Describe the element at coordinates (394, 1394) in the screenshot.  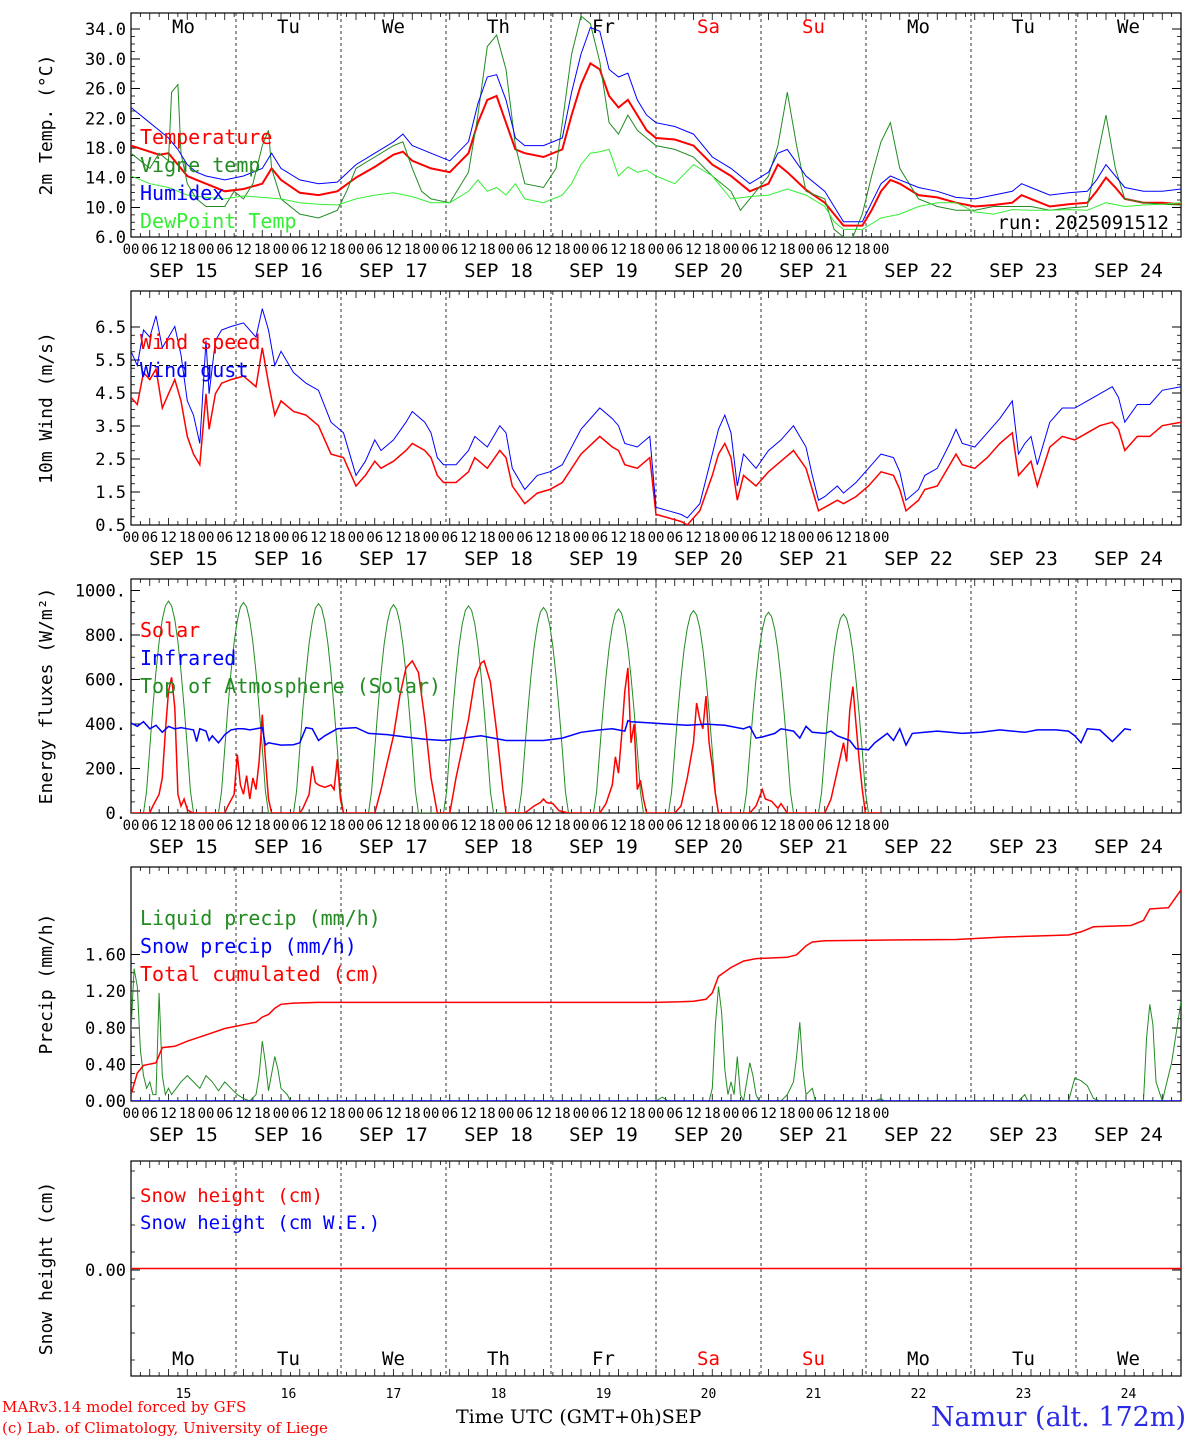
I see `day-number-label: 17` at that location.